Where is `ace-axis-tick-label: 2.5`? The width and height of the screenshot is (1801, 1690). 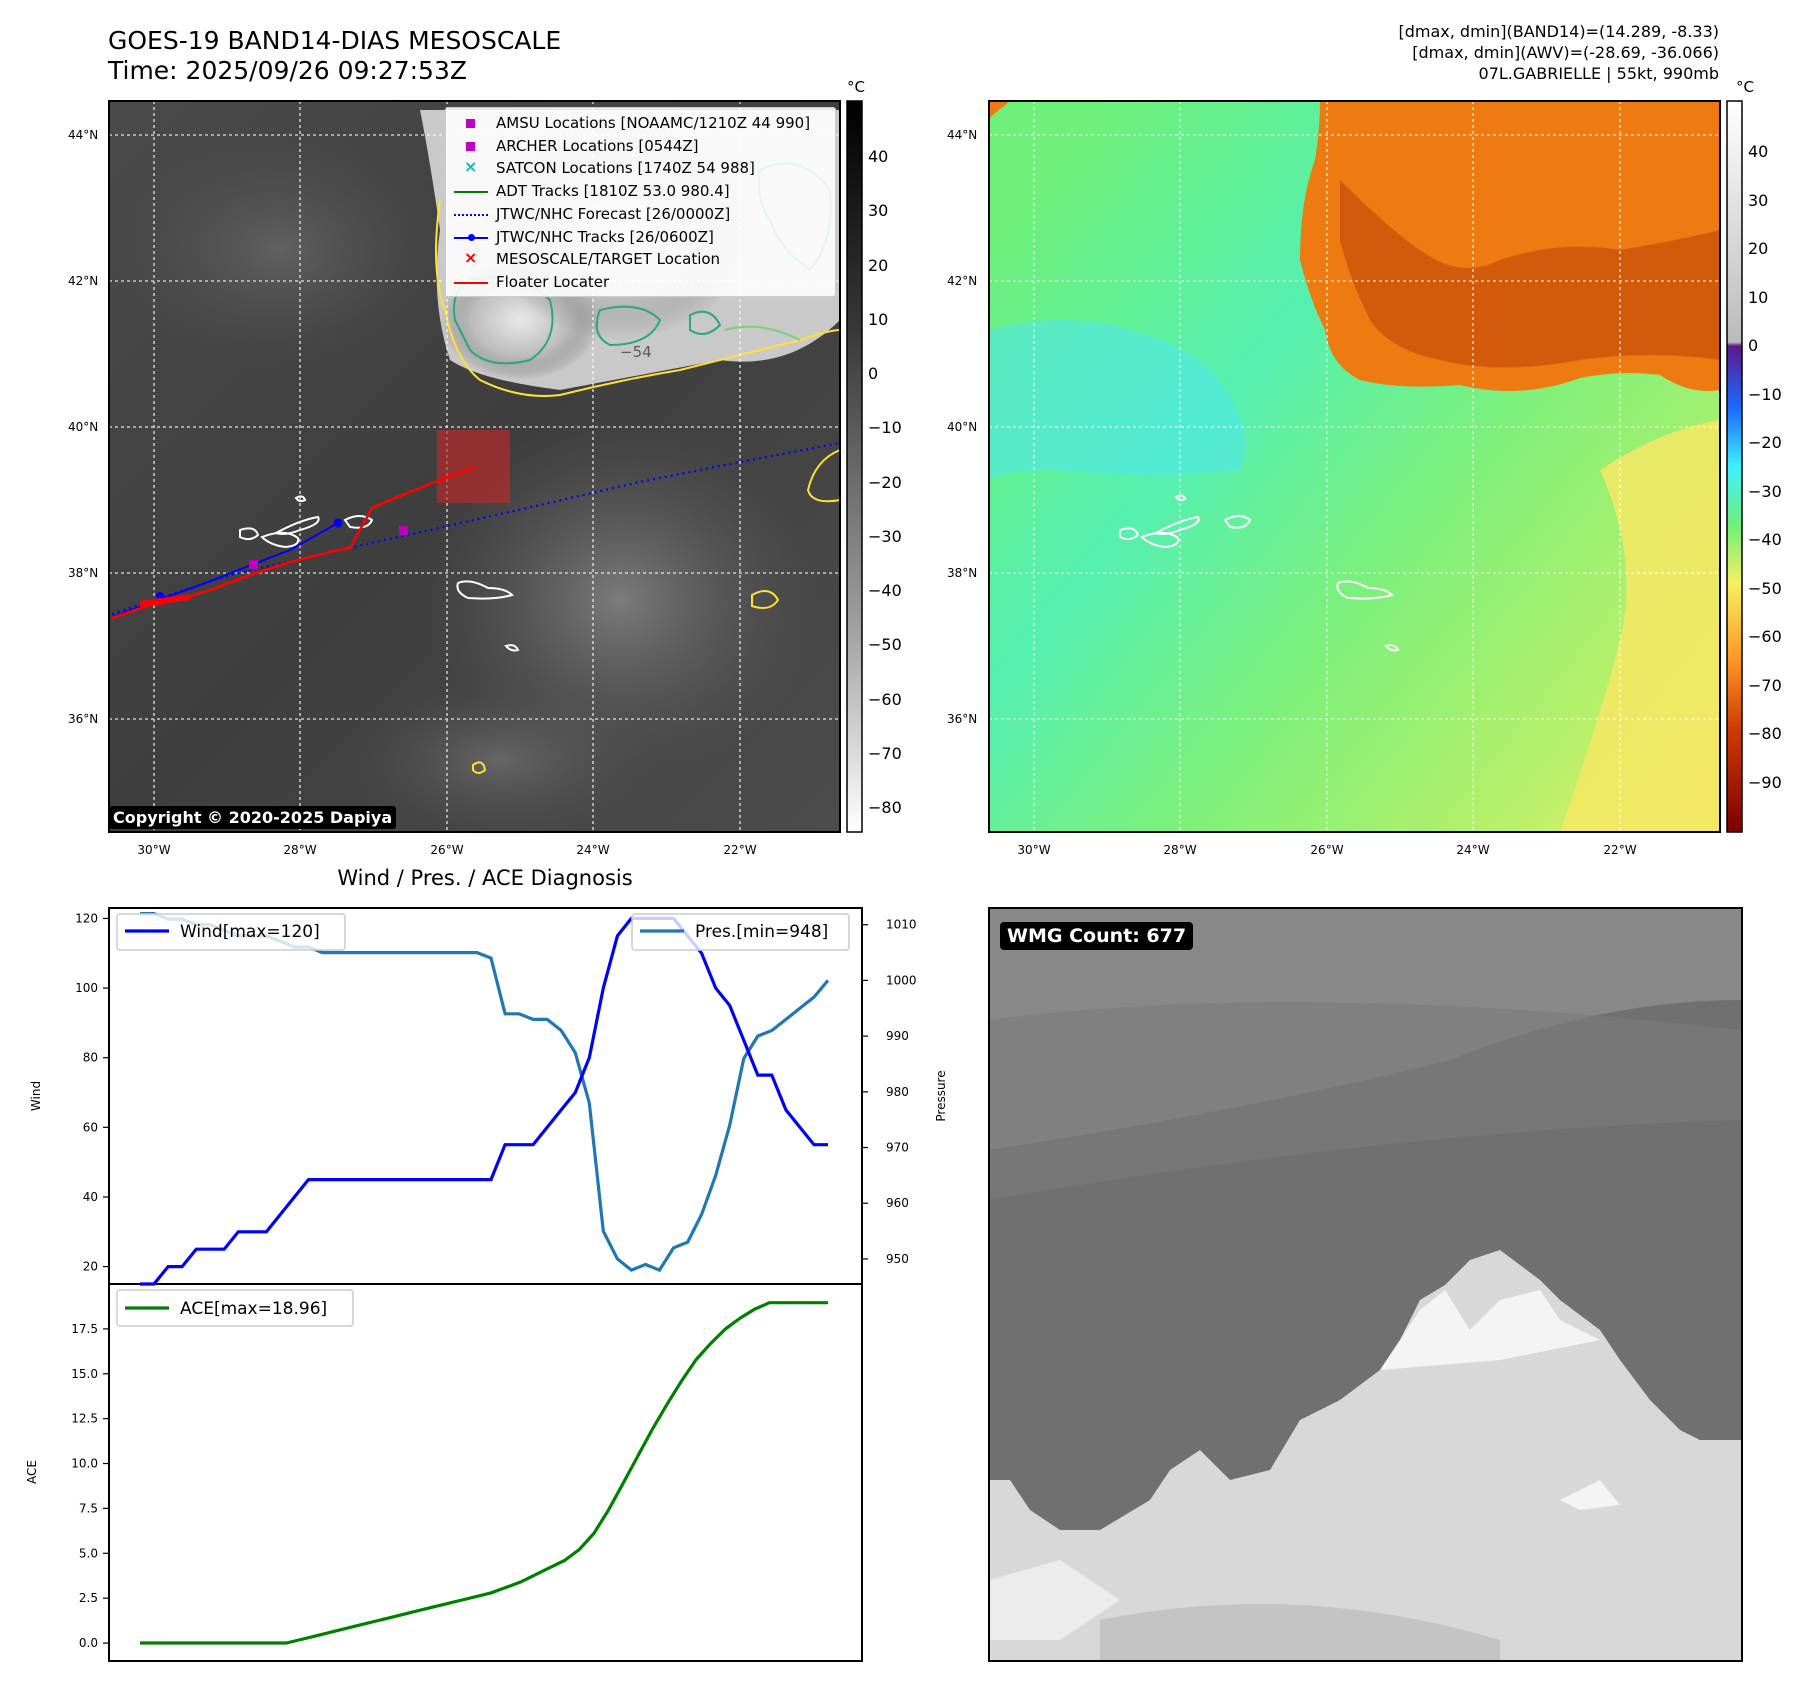 ace-axis-tick-label: 2.5 is located at coordinates (88, 1598).